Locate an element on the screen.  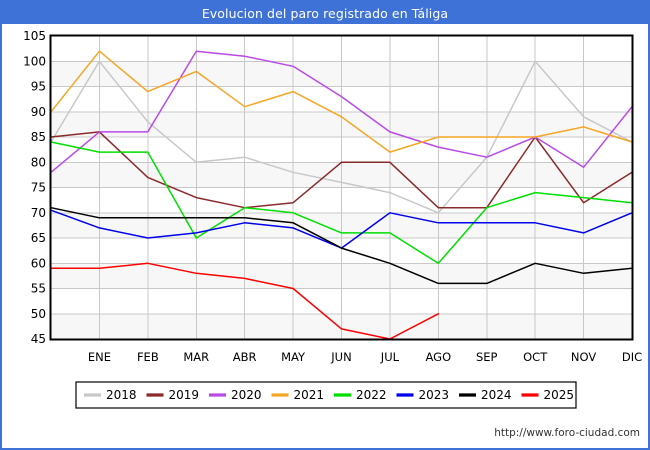
window-title-bar: Evolucion del paro registrado en Táliga is located at coordinates (325, 13).